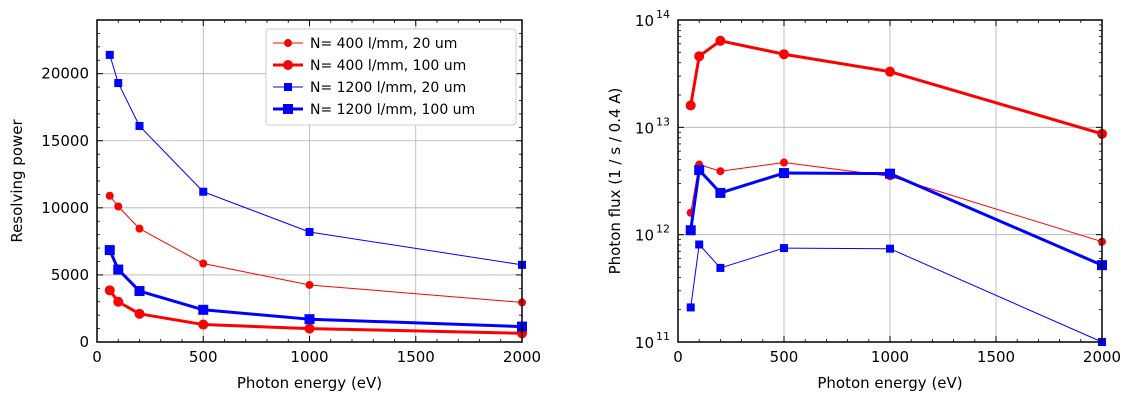 Image resolution: width=1126 pixels, height=394 pixels. I want to click on y-axis-label: Resolving power, so click(17, 180).